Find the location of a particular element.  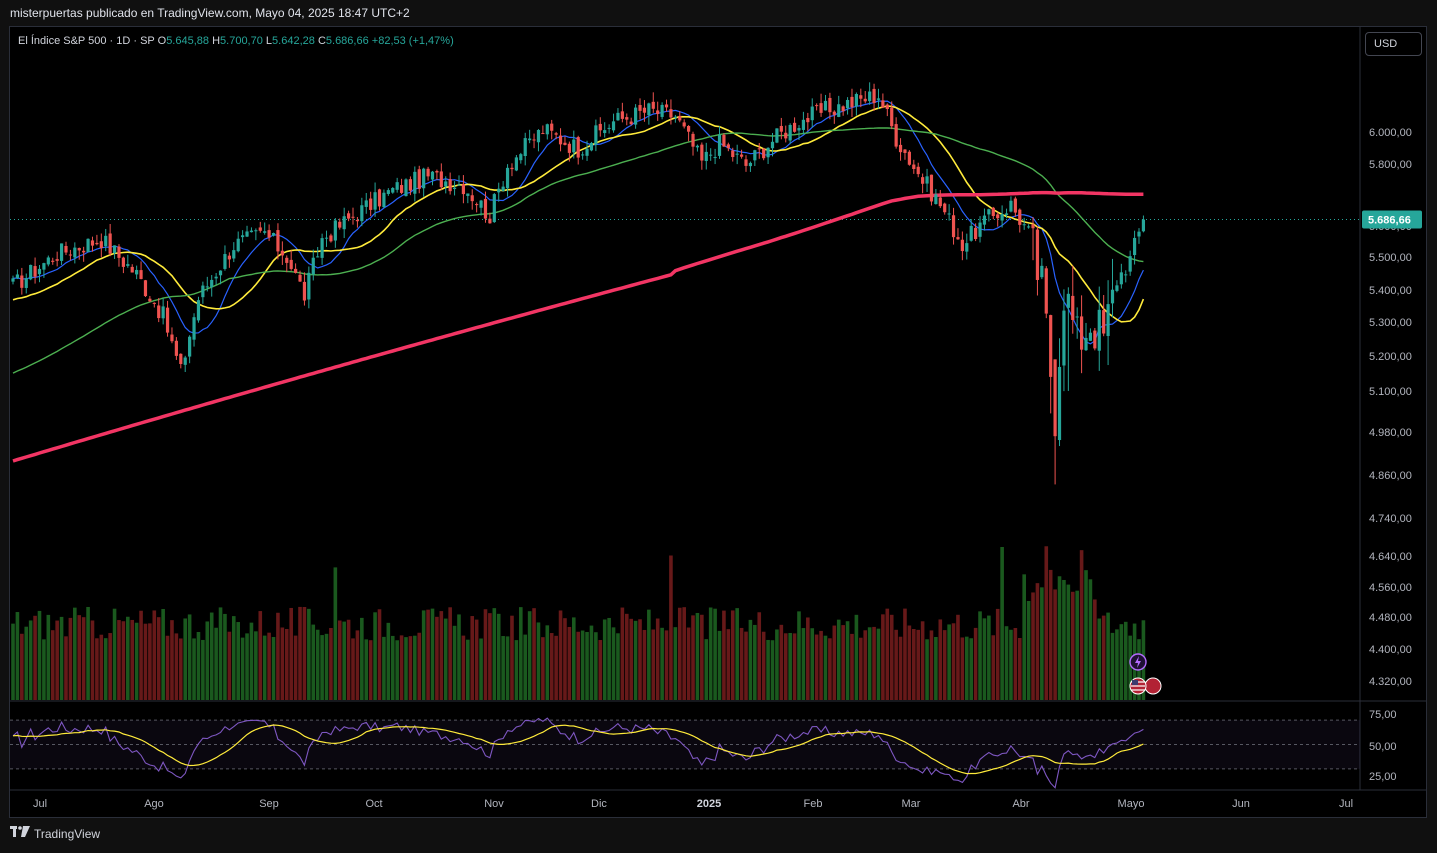

open-value: 5.645,88 is located at coordinates (188, 41).